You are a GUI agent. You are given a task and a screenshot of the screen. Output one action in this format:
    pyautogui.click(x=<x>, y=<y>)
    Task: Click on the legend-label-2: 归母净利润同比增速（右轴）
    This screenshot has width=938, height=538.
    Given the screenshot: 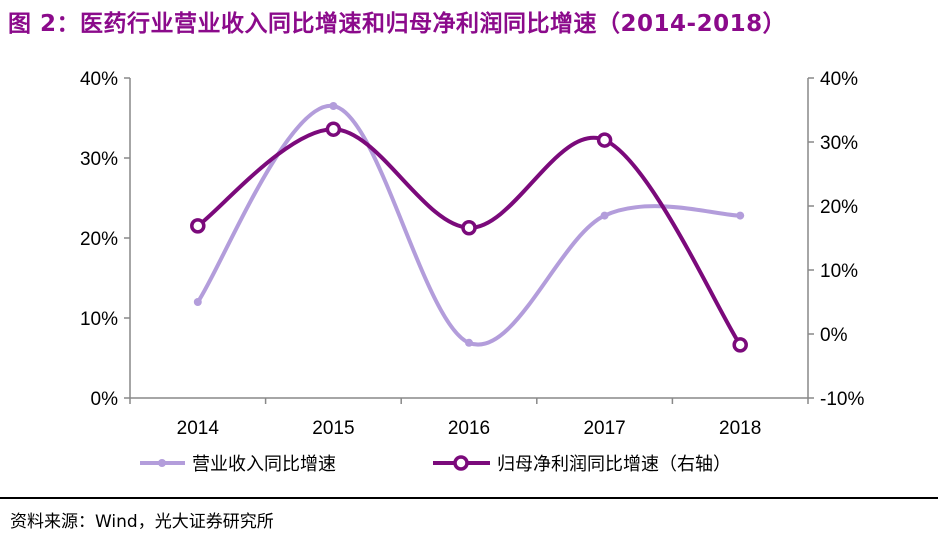 What is the action you would take?
    pyautogui.click(x=614, y=464)
    